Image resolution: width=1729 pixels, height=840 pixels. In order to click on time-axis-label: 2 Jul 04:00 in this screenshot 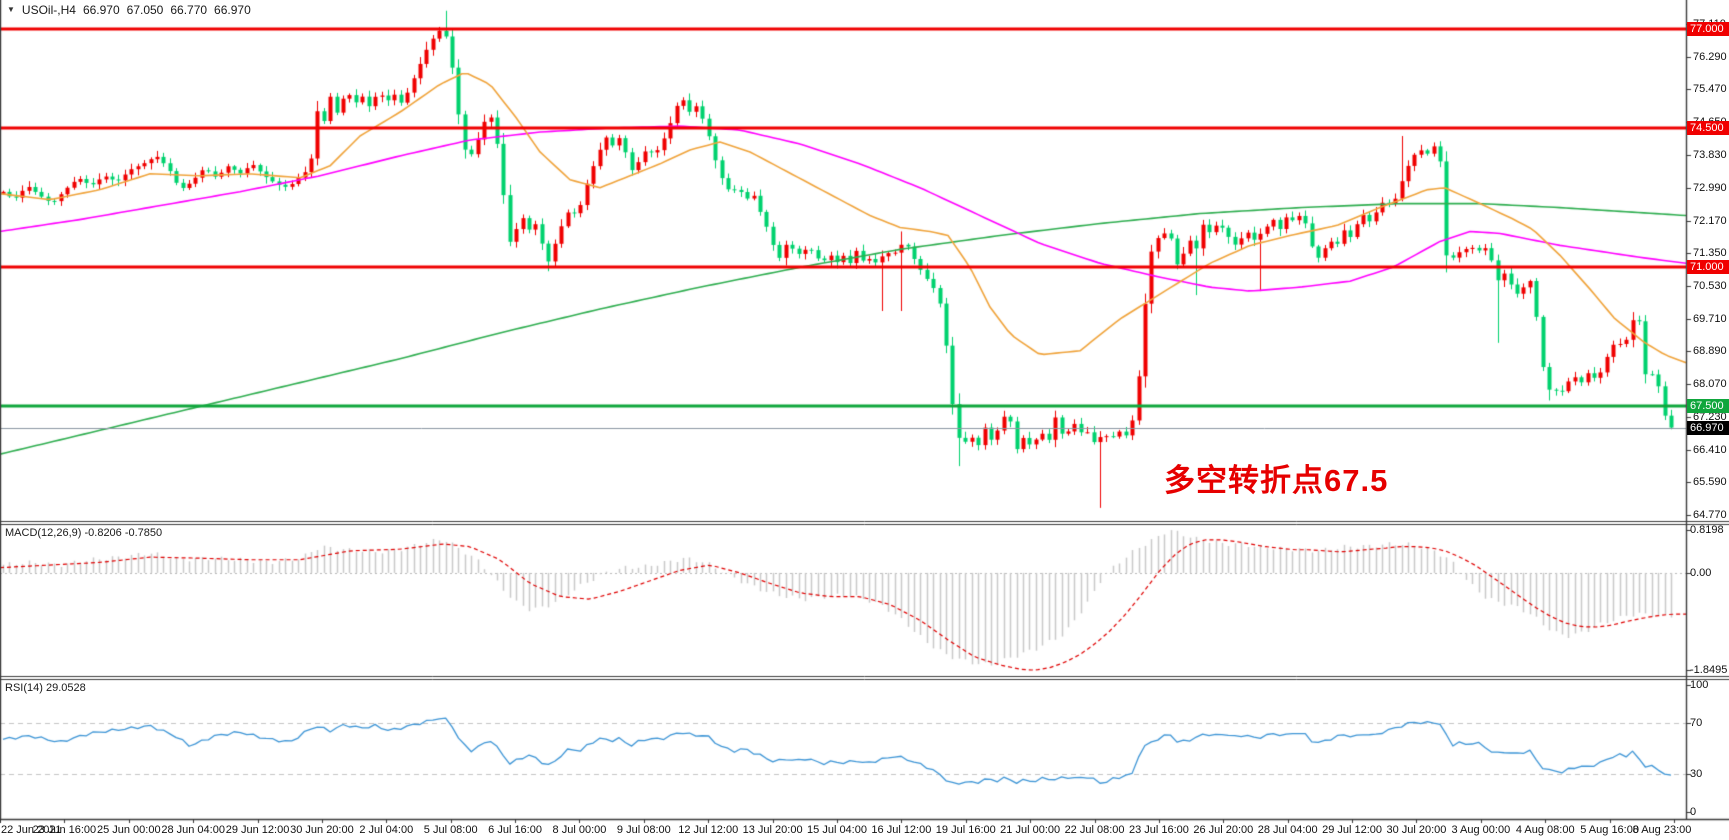, I will do `click(386, 830)`.